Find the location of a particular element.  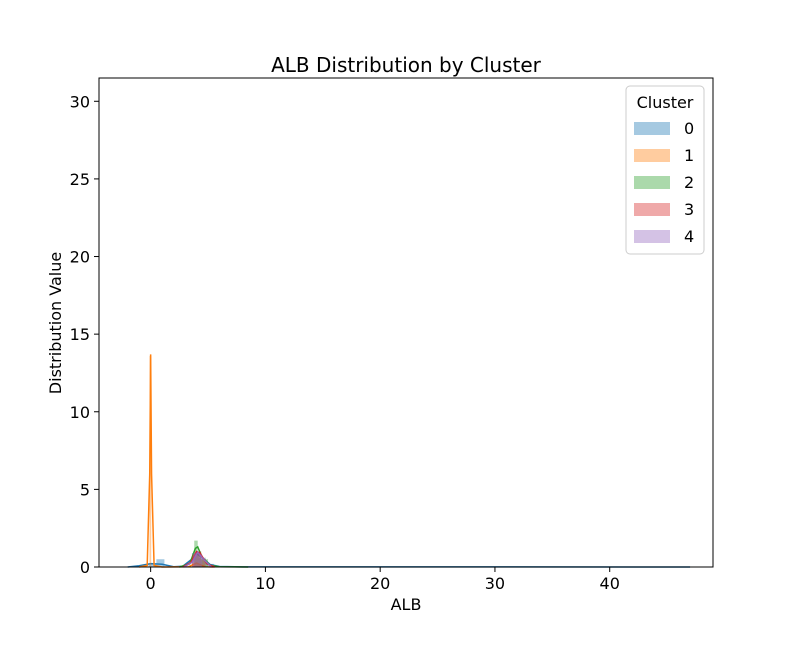

y-tick-label: 15 is located at coordinates (80, 334).